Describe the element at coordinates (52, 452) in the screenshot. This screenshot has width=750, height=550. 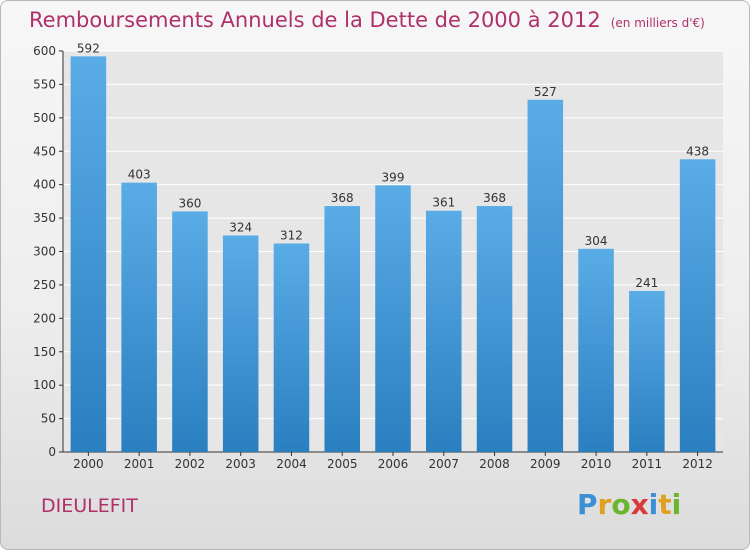
I see `y-tick-label: 0` at that location.